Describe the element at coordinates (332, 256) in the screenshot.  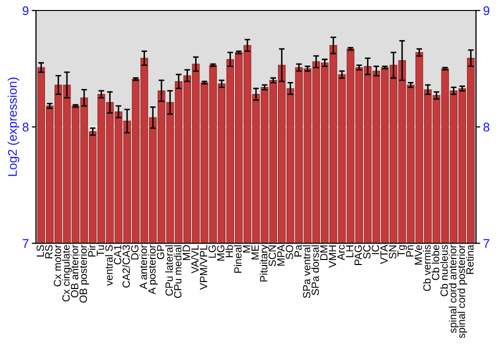
I see `x-tick-label: VMH` at that location.